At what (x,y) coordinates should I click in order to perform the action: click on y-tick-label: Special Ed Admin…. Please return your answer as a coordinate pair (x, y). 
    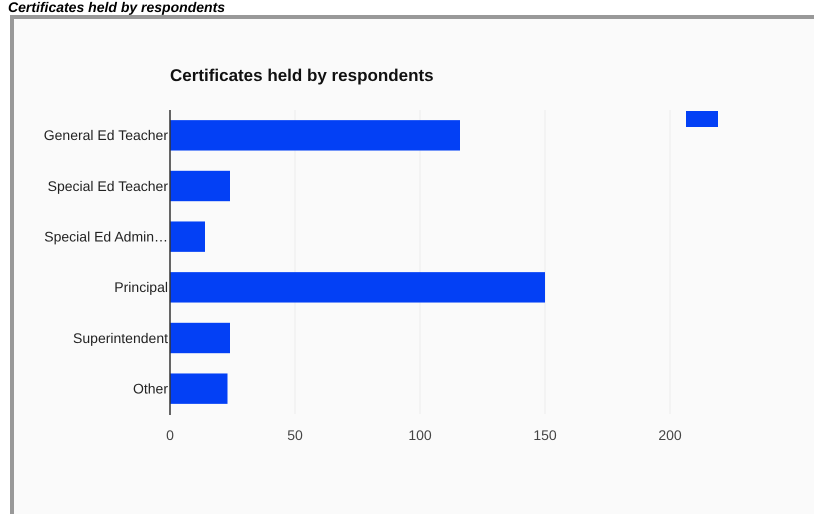
    Looking at the image, I should click on (106, 236).